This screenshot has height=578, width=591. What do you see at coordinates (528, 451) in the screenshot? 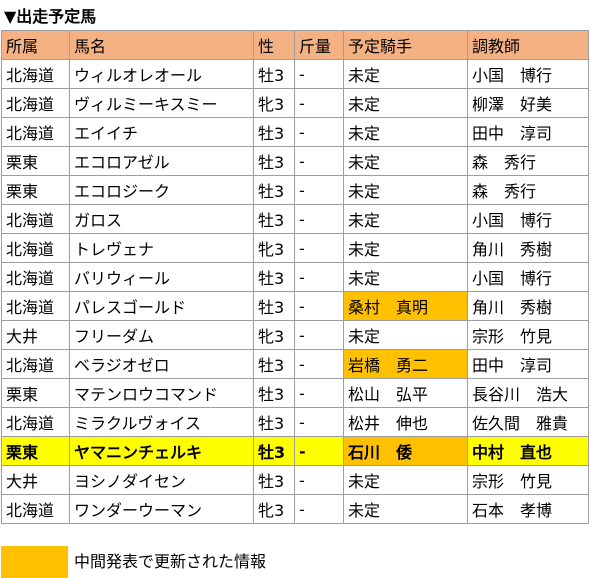
I see `trainer-cell: 中村 直也` at bounding box center [528, 451].